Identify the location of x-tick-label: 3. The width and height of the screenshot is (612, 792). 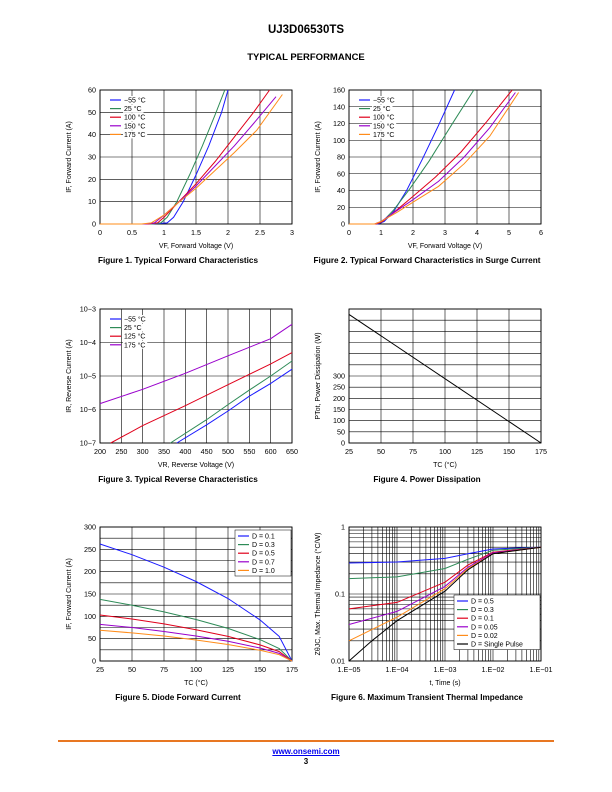
(445, 232).